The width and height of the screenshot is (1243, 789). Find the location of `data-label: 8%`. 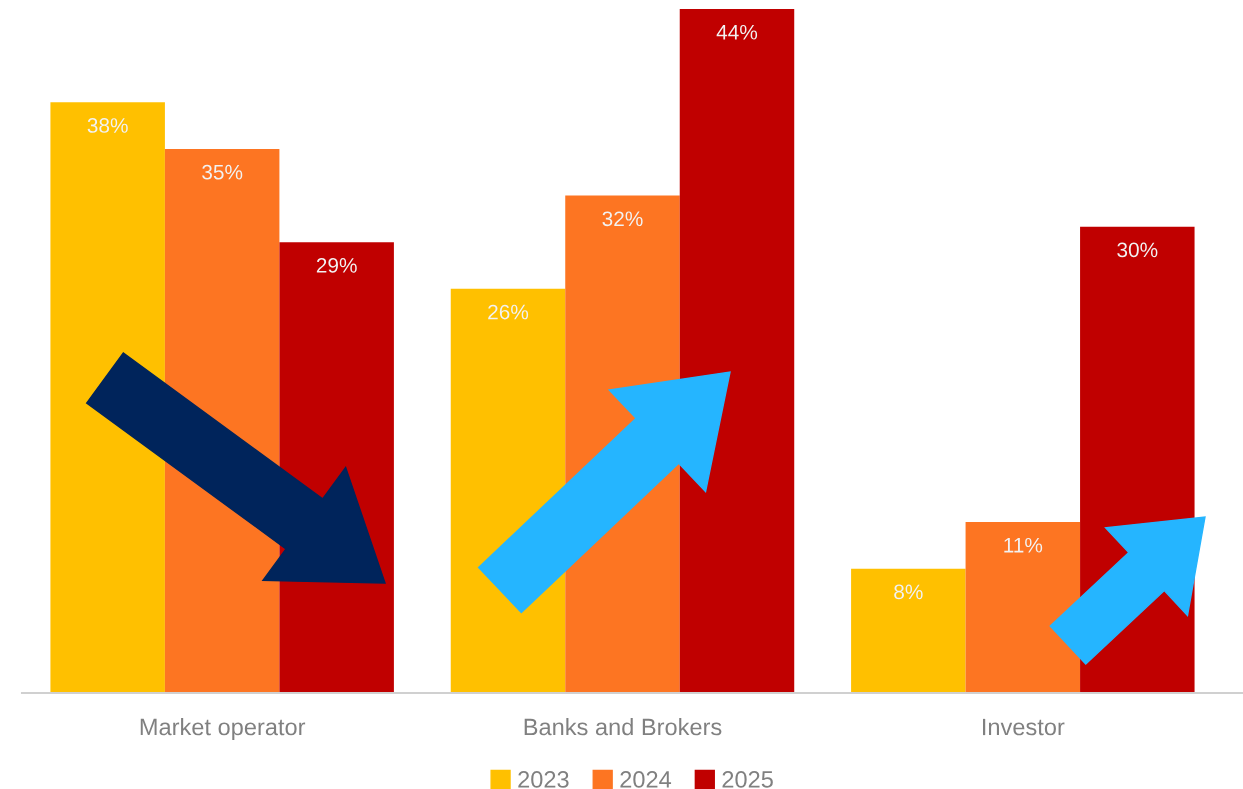

data-label: 8% is located at coordinates (908, 592).